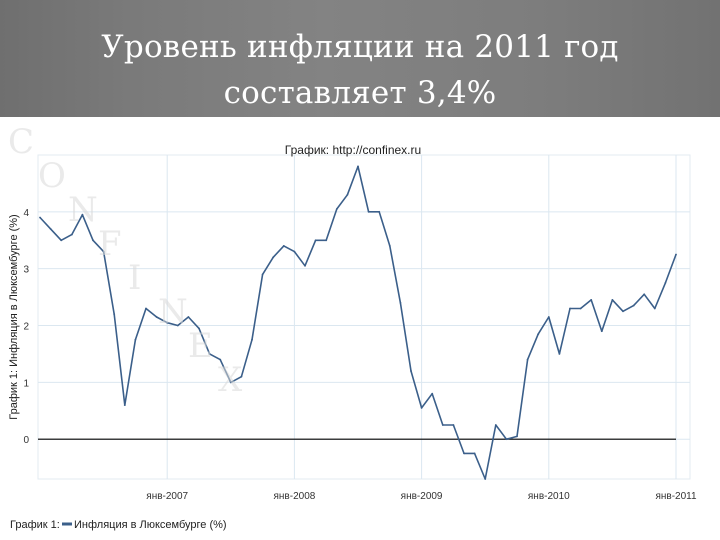 The image size is (720, 540). I want to click on legend-label: График 1:, so click(35, 525).